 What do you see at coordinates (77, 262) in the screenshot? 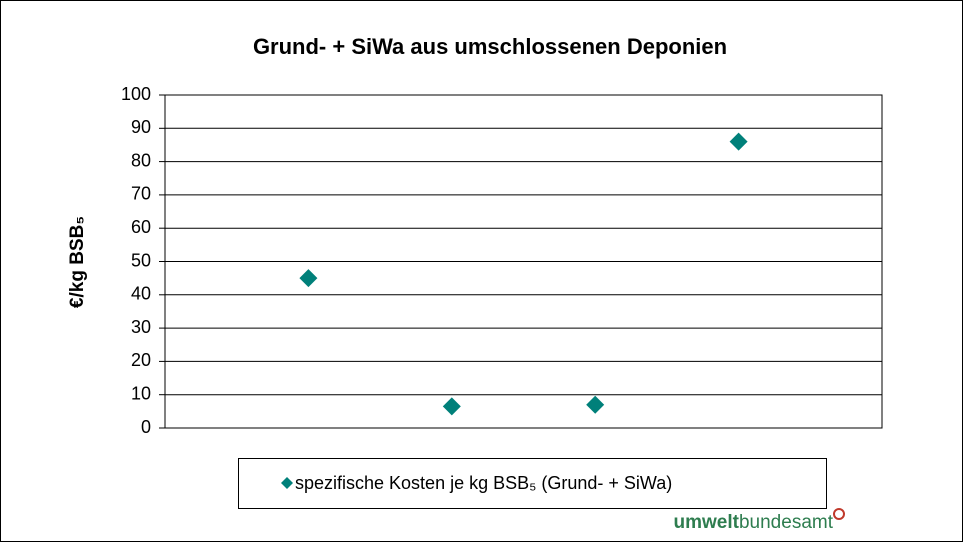
I see `y-axis-label: €/kg BSB₅` at bounding box center [77, 262].